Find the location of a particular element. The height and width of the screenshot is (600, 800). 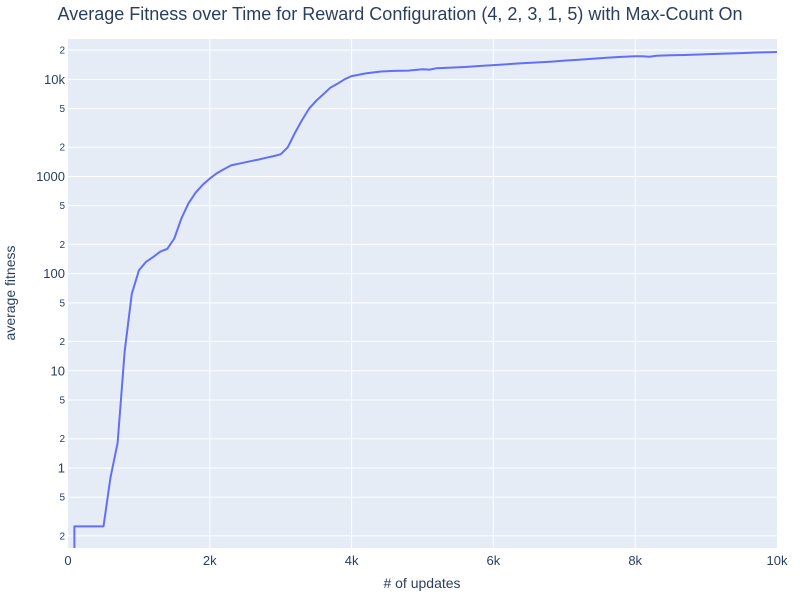

x-tick-label: 6k is located at coordinates (494, 560).